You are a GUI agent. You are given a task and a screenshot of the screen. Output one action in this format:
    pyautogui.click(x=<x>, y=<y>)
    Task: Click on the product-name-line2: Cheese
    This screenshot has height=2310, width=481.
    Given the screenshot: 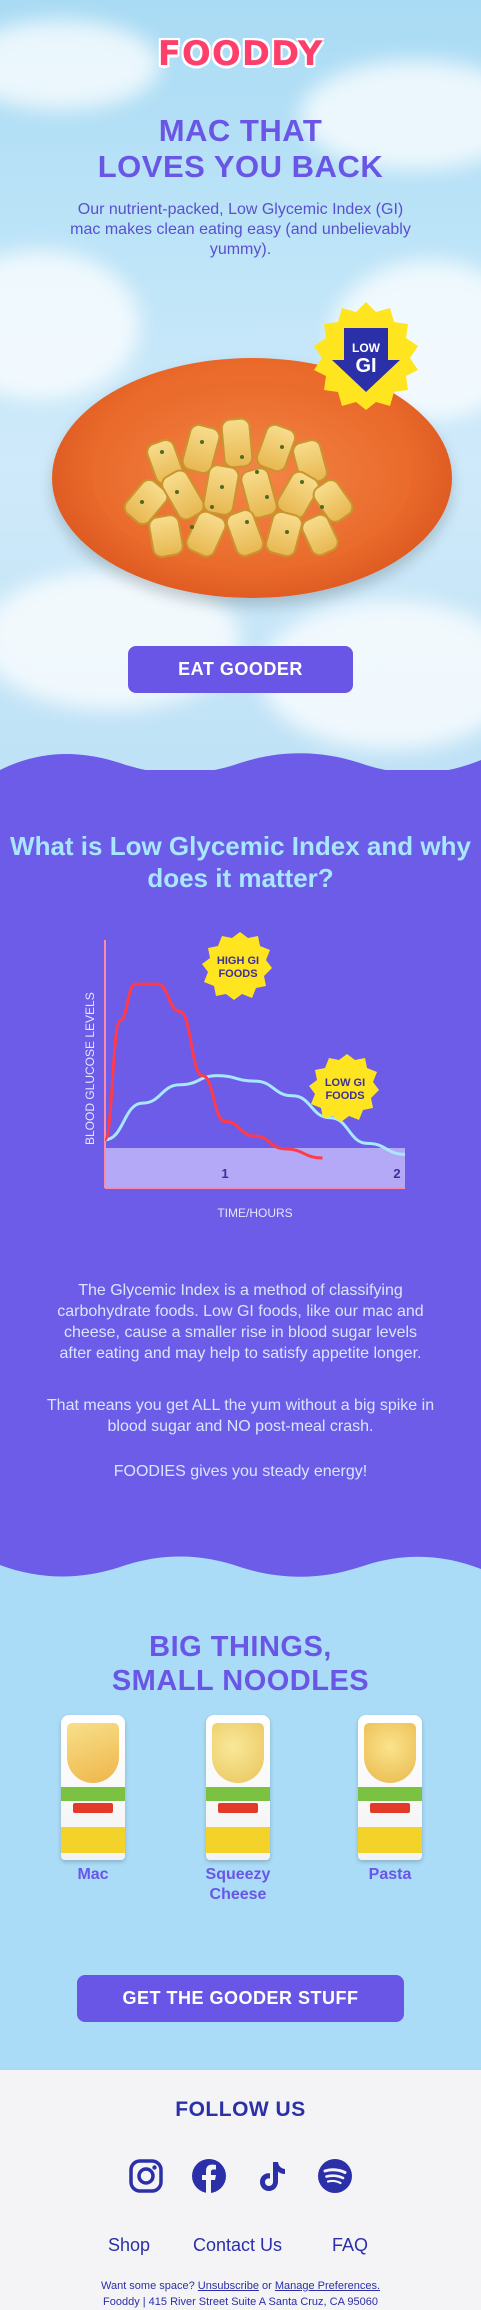 What is the action you would take?
    pyautogui.click(x=238, y=1894)
    